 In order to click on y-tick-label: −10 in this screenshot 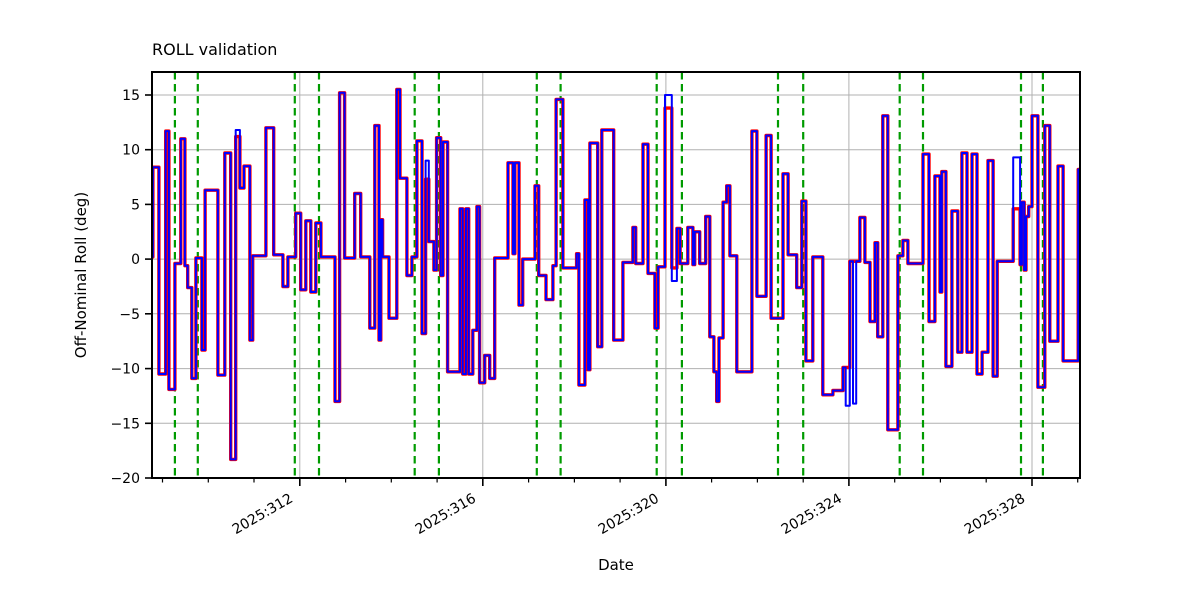, I will do `click(125, 370)`.